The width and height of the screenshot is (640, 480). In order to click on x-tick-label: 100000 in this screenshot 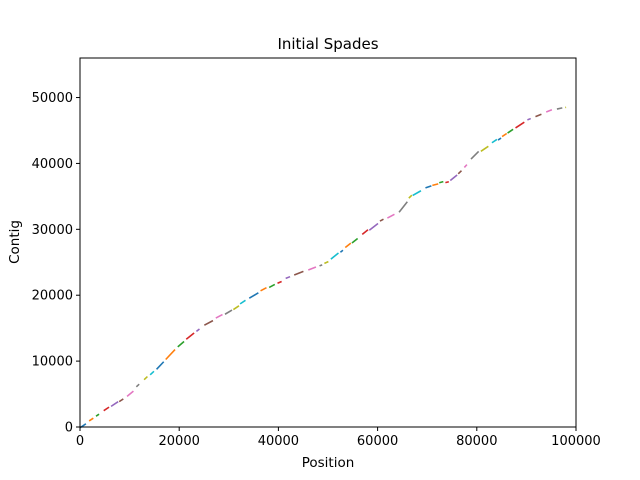, I will do `click(576, 441)`.